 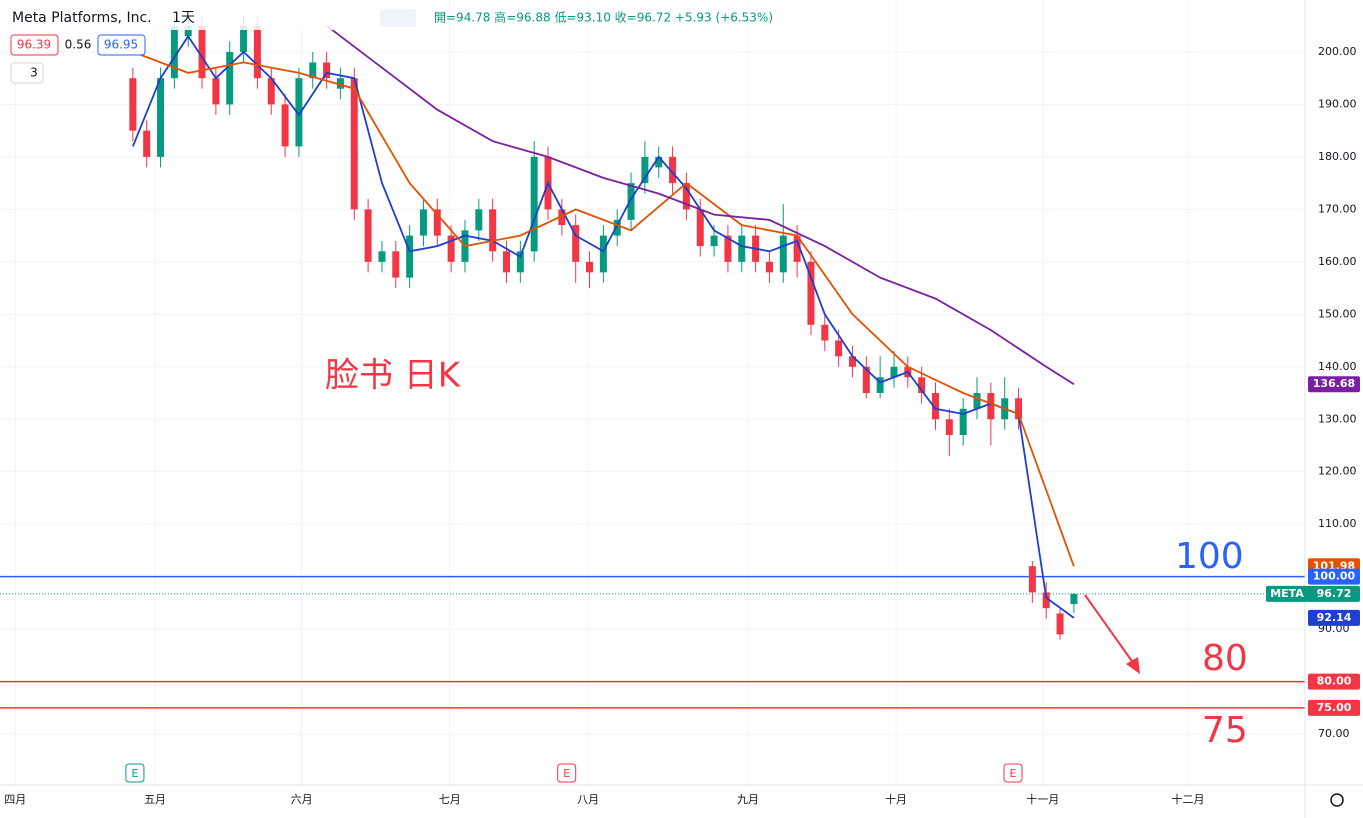 I want to click on y-tick-label: 120.00, so click(x=1337, y=471).